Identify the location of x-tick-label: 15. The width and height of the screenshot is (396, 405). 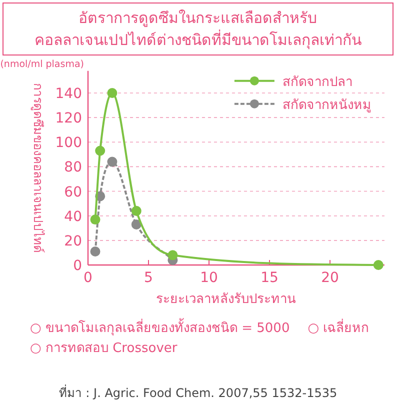
(269, 278).